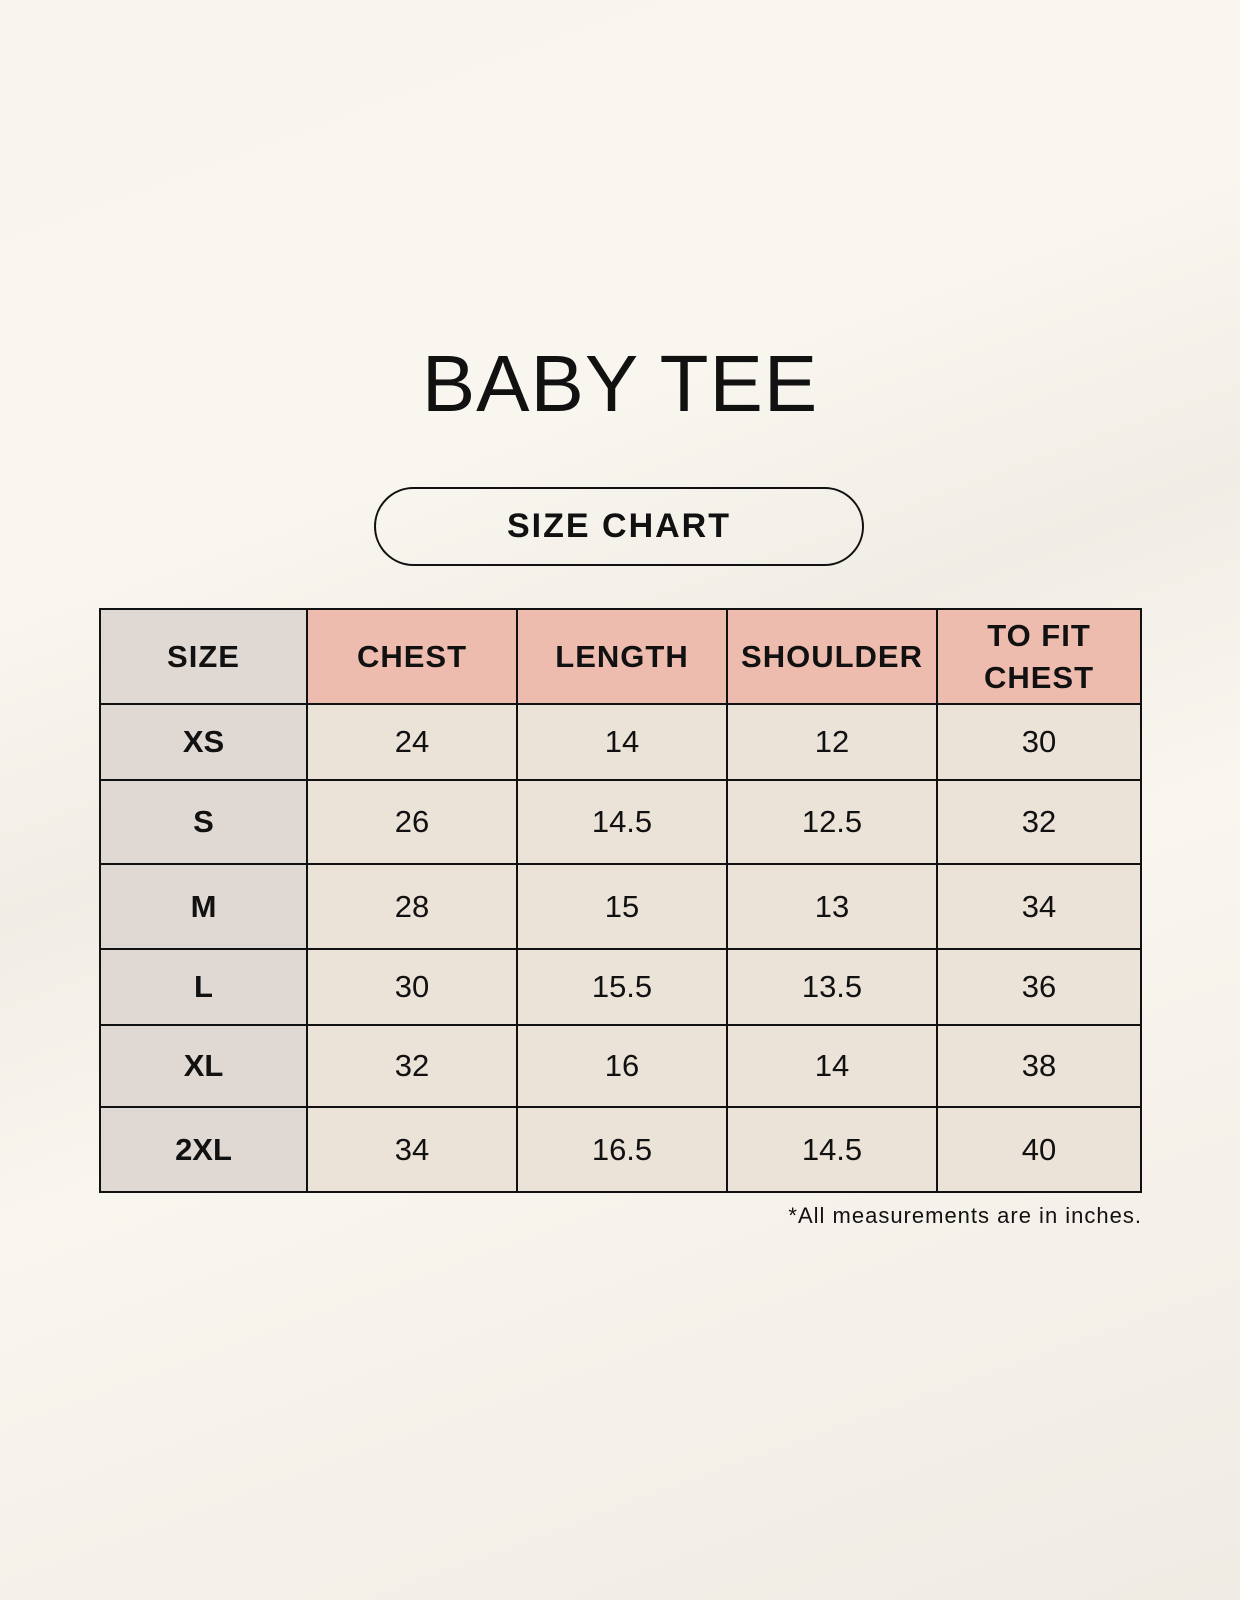 This screenshot has width=1240, height=1600. I want to click on header-shoulder: SHOULDER, so click(832, 656).